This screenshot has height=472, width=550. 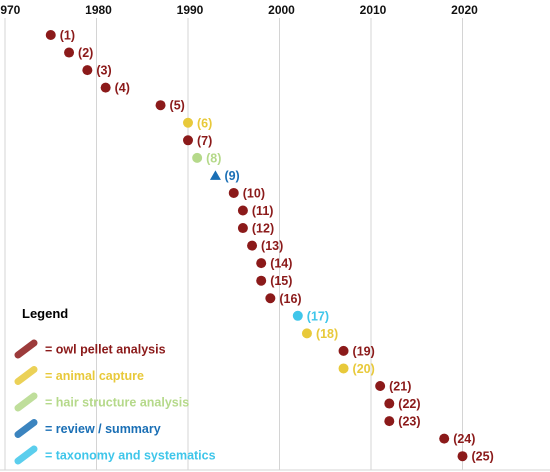 I want to click on data-point-21: (21), so click(x=393, y=387).